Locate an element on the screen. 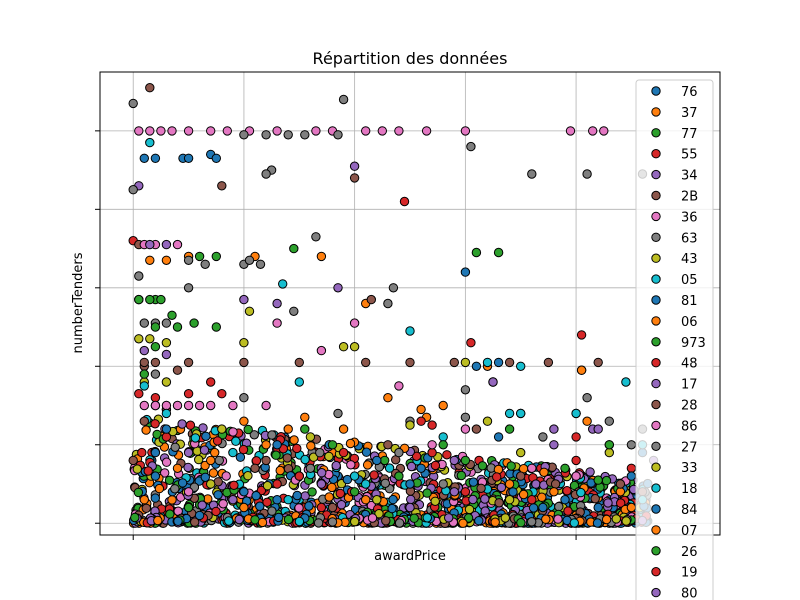 This screenshot has width=800, height=600. legend-label: 18 is located at coordinates (689, 489).